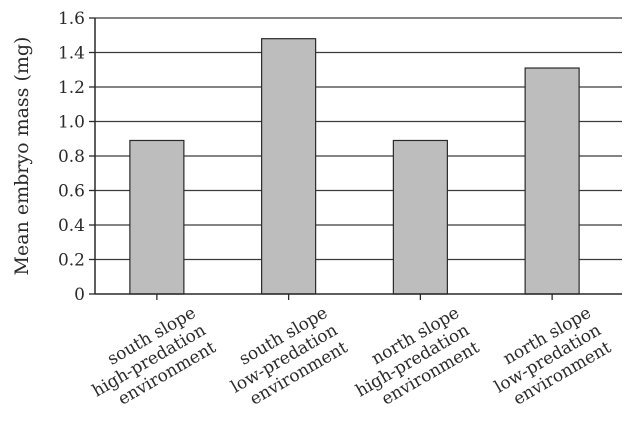 The height and width of the screenshot is (447, 632). I want to click on y-tick-labels: 0 0.2 0.4 0.6 0.8 1.0 1.2 1.4 1.6, so click(71, 157).